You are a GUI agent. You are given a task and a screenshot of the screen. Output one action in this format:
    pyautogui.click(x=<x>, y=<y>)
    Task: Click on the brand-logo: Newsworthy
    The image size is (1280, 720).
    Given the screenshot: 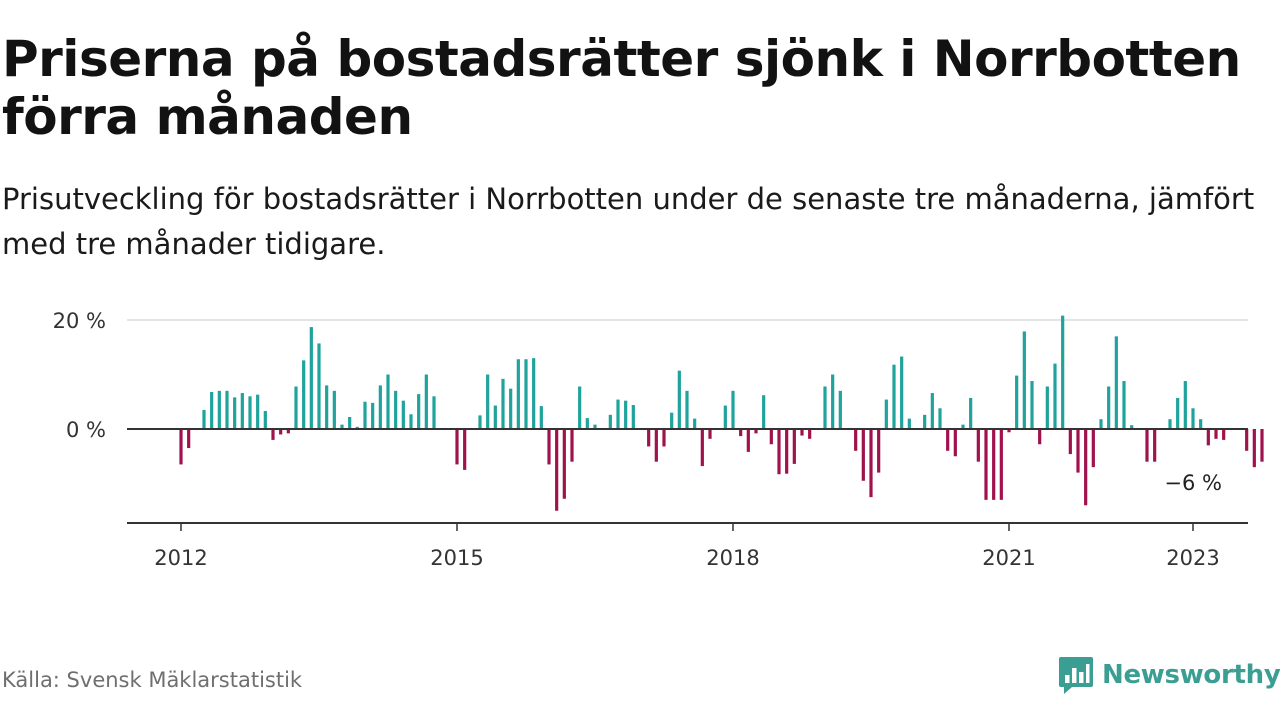 What is the action you would take?
    pyautogui.click(x=1169, y=675)
    